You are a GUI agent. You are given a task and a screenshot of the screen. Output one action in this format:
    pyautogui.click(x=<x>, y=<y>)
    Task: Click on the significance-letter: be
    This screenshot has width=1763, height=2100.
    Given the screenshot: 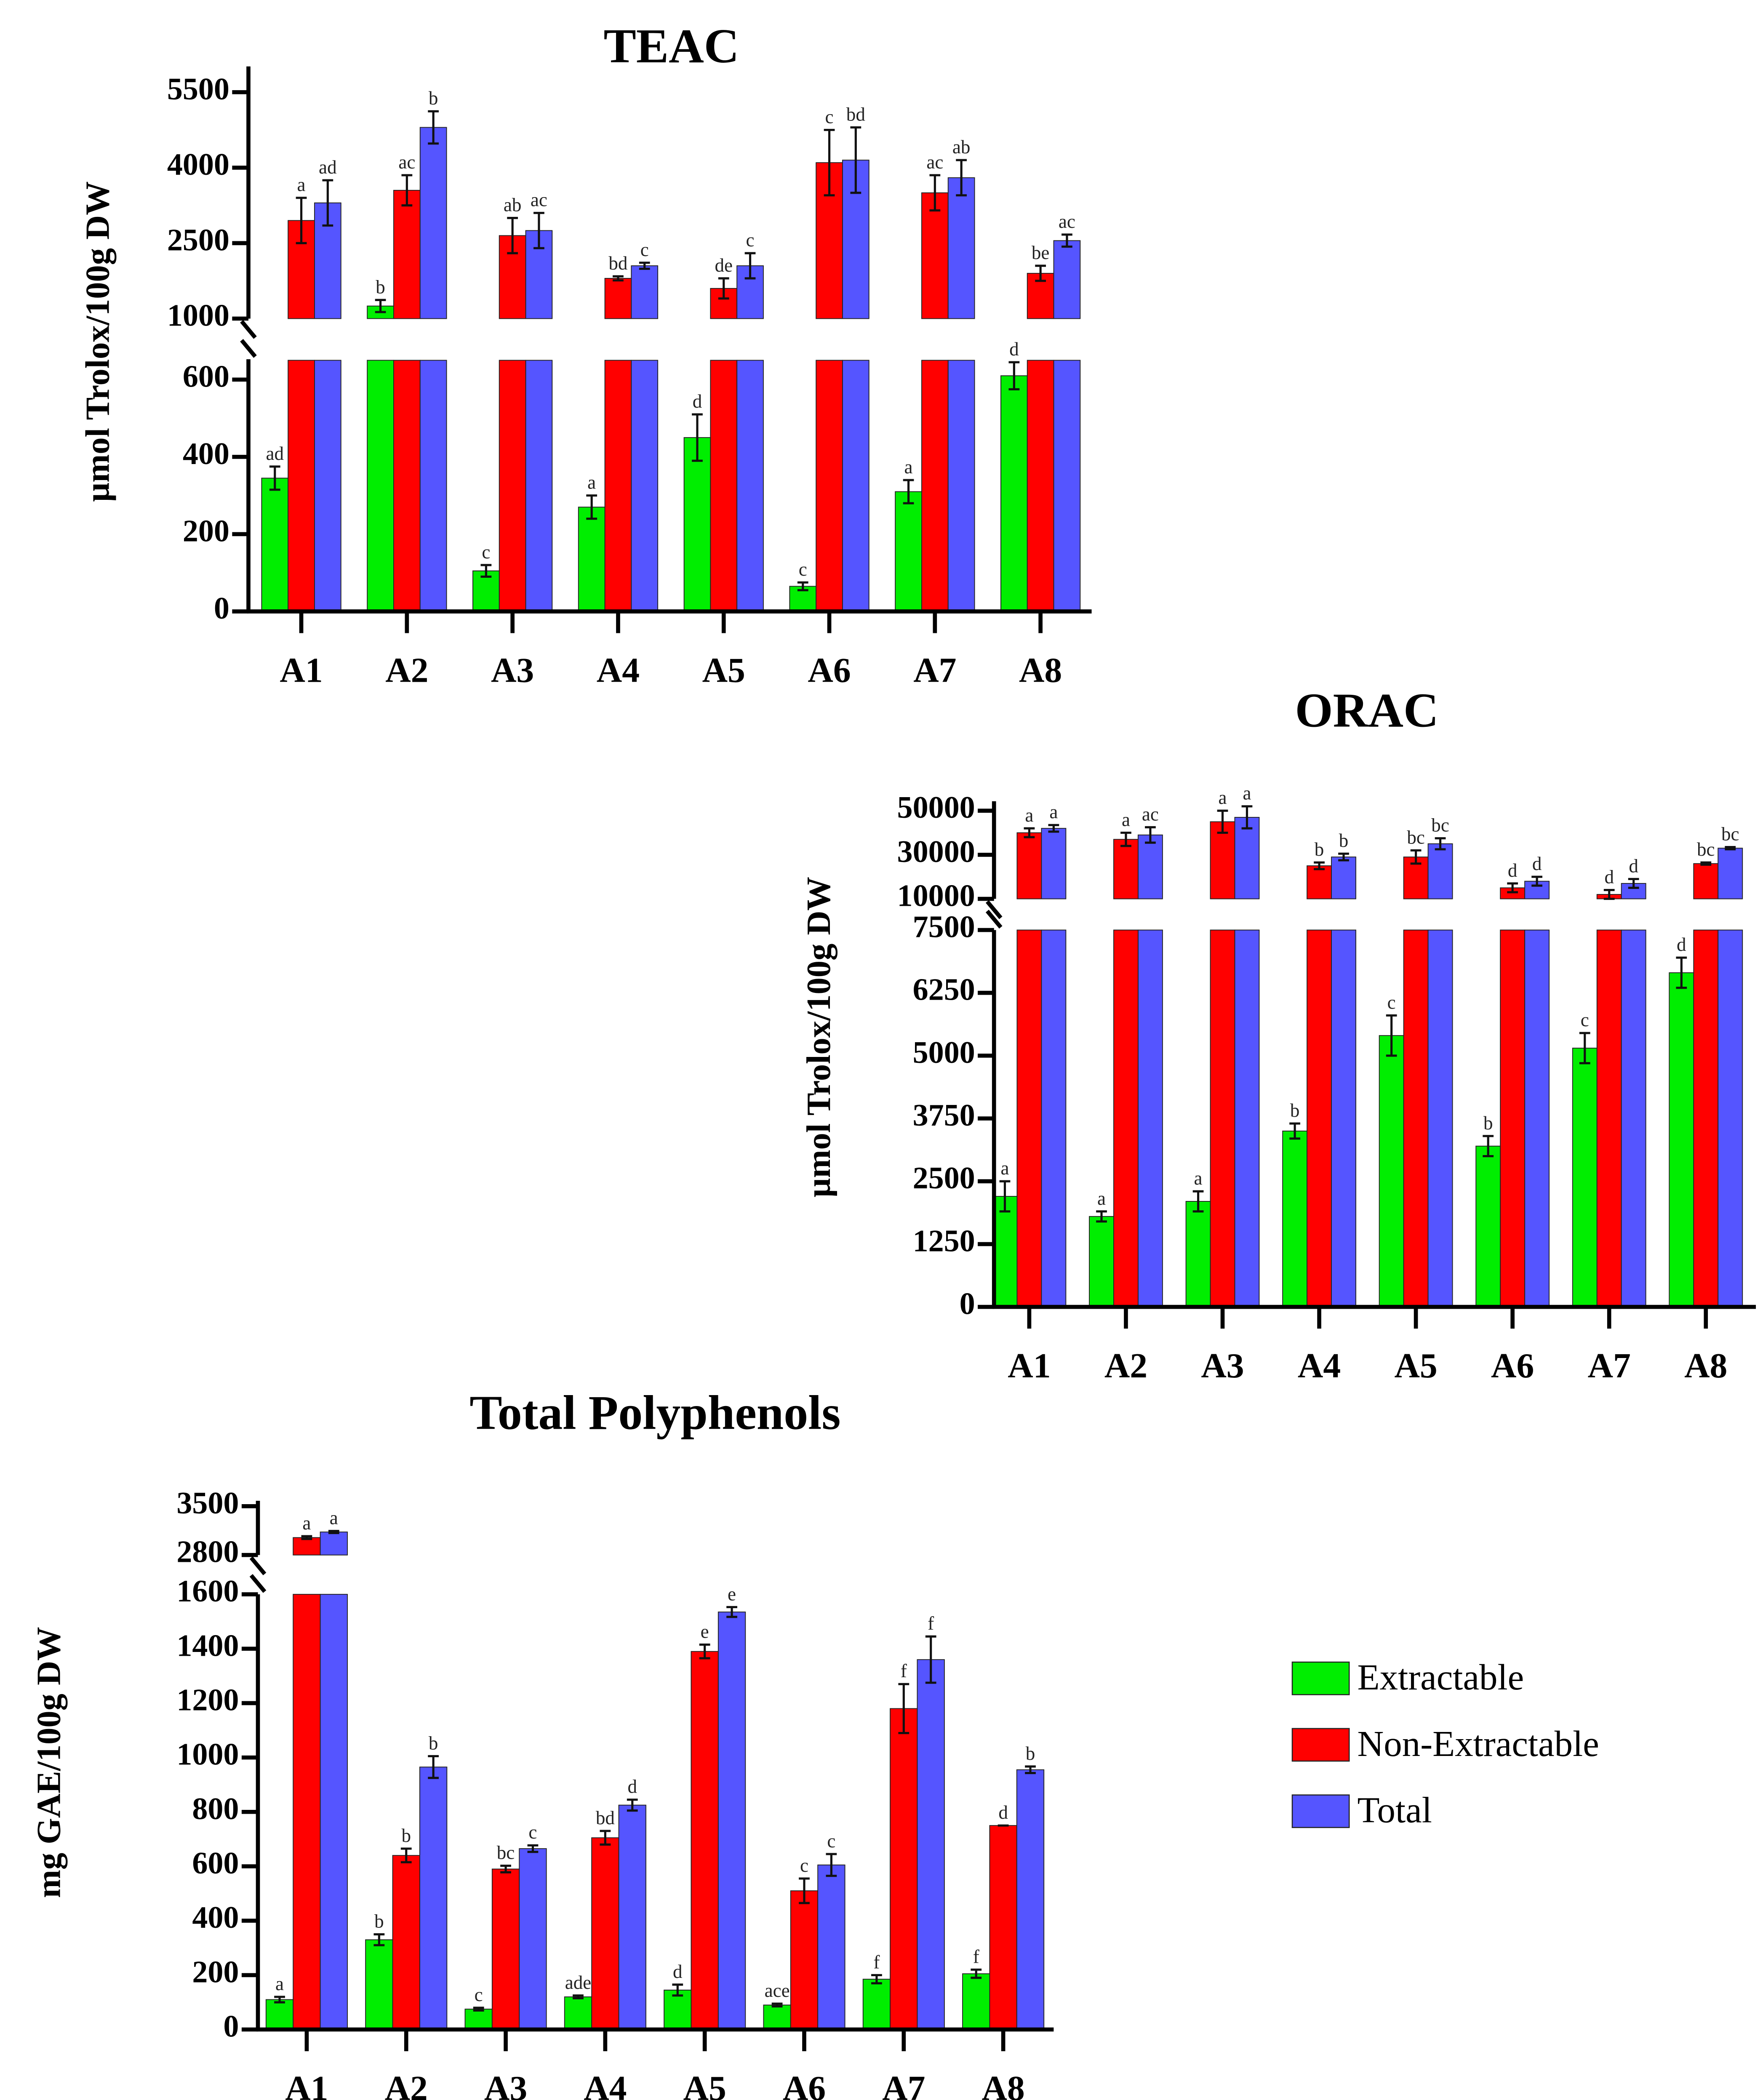 What is the action you would take?
    pyautogui.click(x=1041, y=253)
    